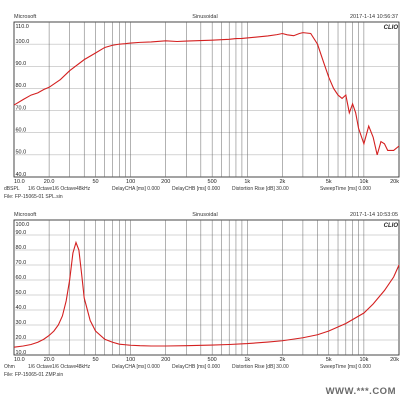  I want to click on impedance-header-left: Microsoft, so click(25, 215).